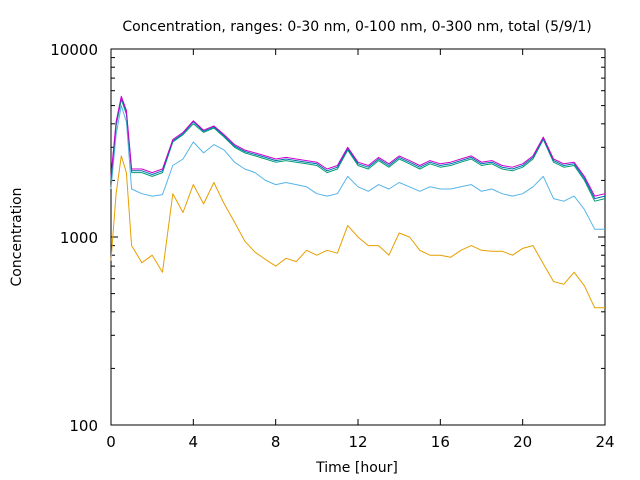 This screenshot has width=640, height=480. Describe the element at coordinates (74, 50) in the screenshot. I see `y-tick-label: 10000` at that location.